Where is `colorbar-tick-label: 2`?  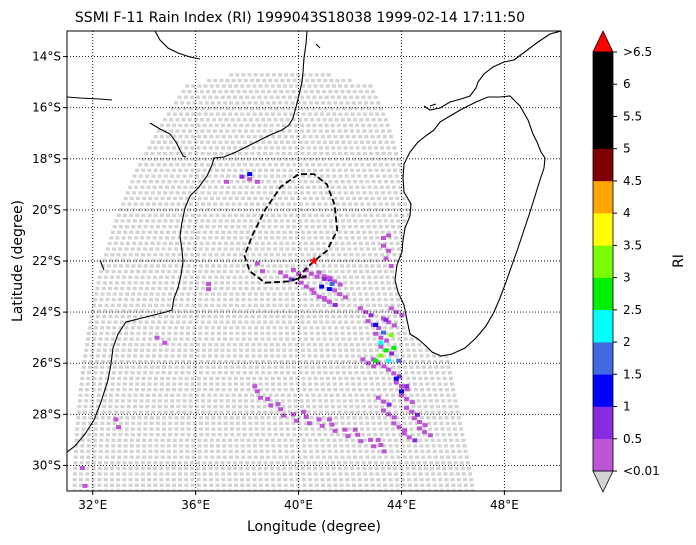 colorbar-tick-label: 2 is located at coordinates (627, 342).